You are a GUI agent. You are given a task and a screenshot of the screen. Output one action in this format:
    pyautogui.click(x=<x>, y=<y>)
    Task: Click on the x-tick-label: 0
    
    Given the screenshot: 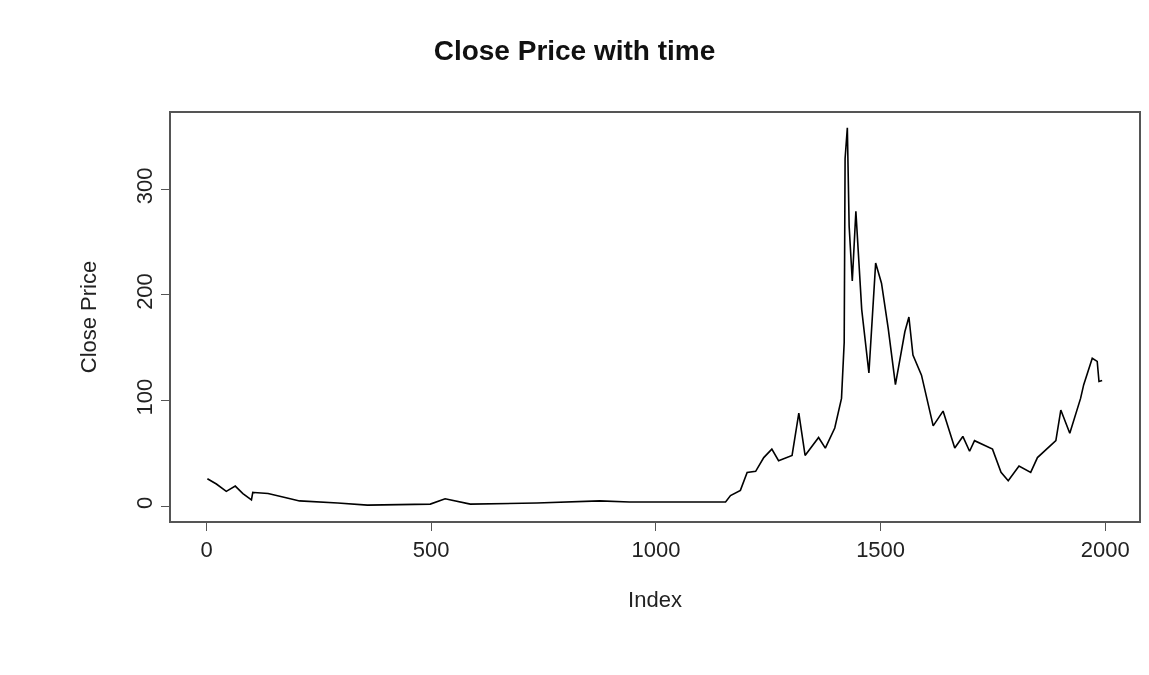 What is the action you would take?
    pyautogui.click(x=206, y=550)
    